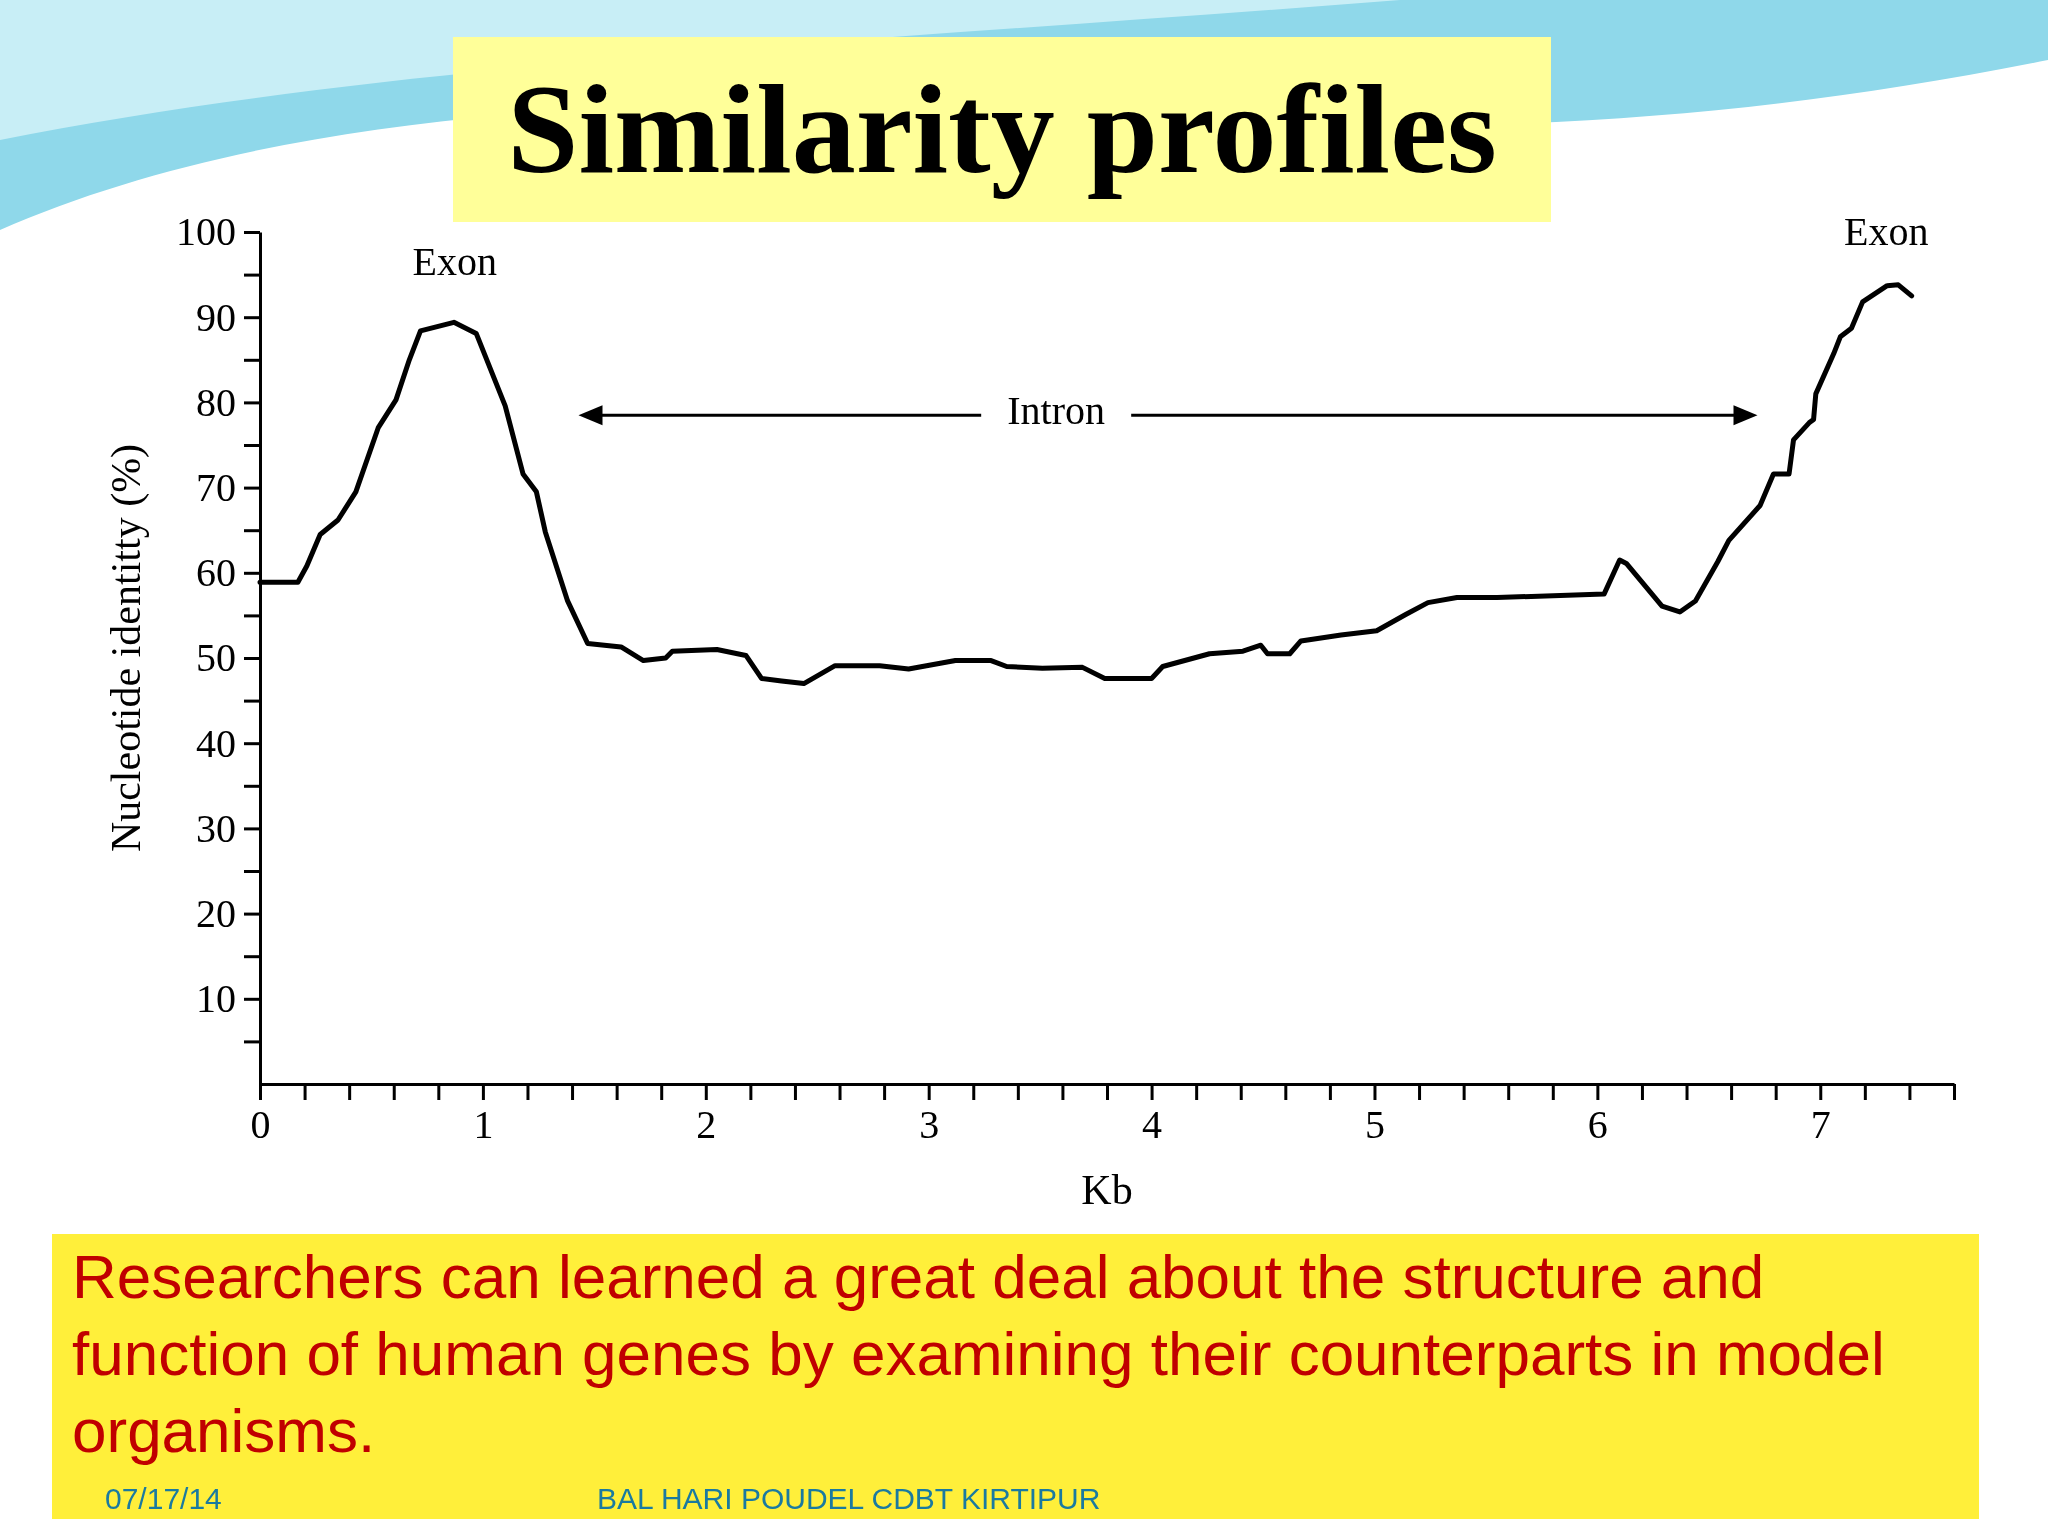  What do you see at coordinates (206, 232) in the screenshot?
I see `y-tick-label: 100` at bounding box center [206, 232].